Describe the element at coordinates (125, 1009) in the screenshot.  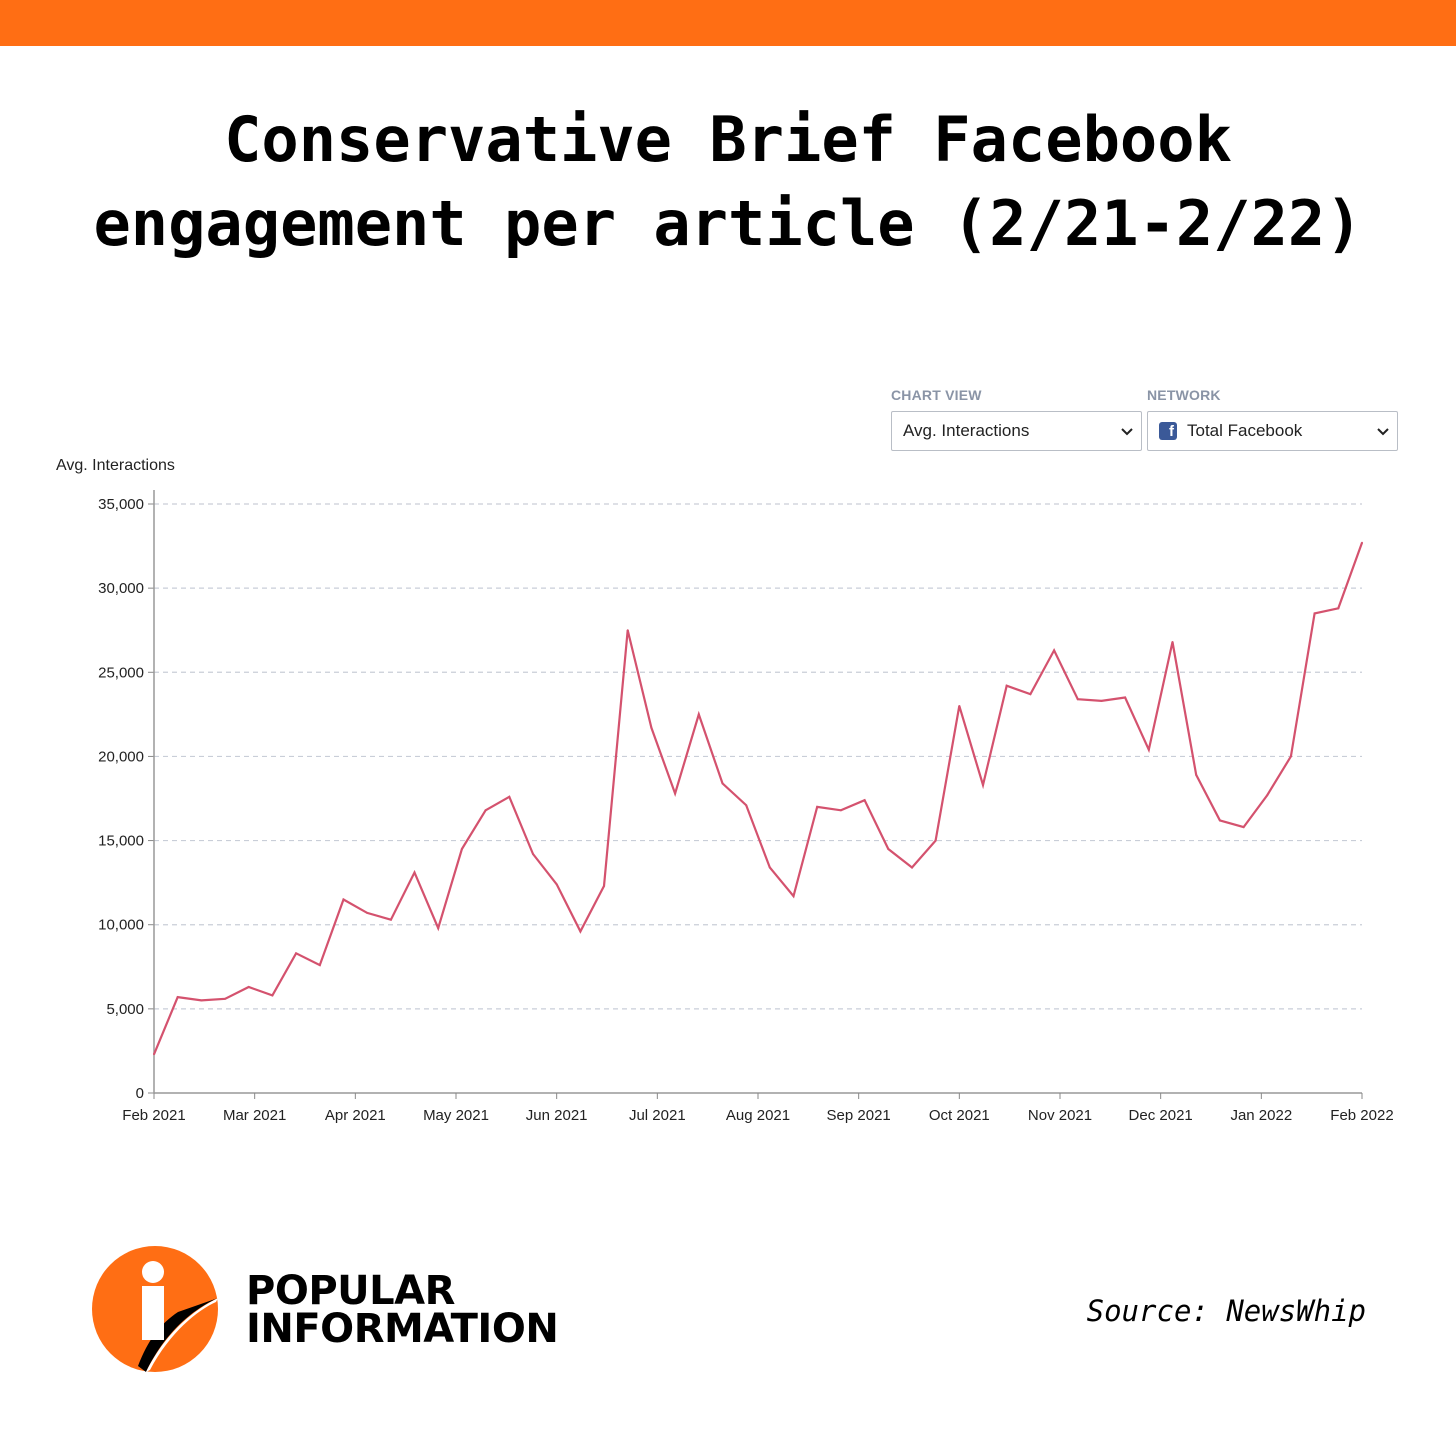
I see `y-tick-label: 5,000` at that location.